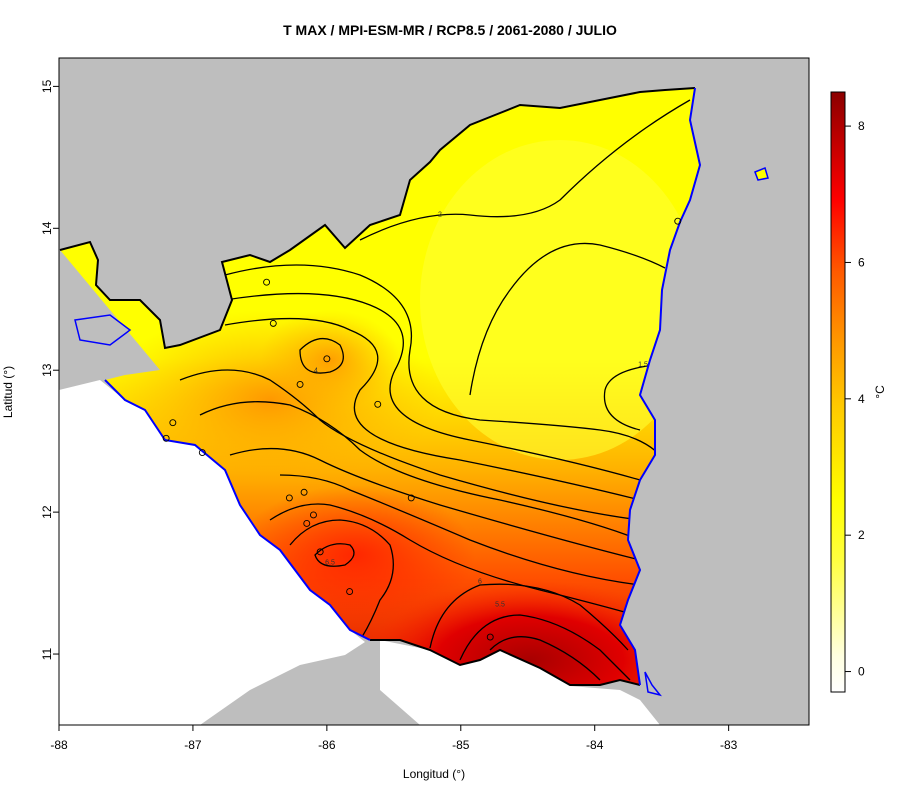 The height and width of the screenshot is (800, 900). I want to click on x-tick-label: -86, so click(327, 745).